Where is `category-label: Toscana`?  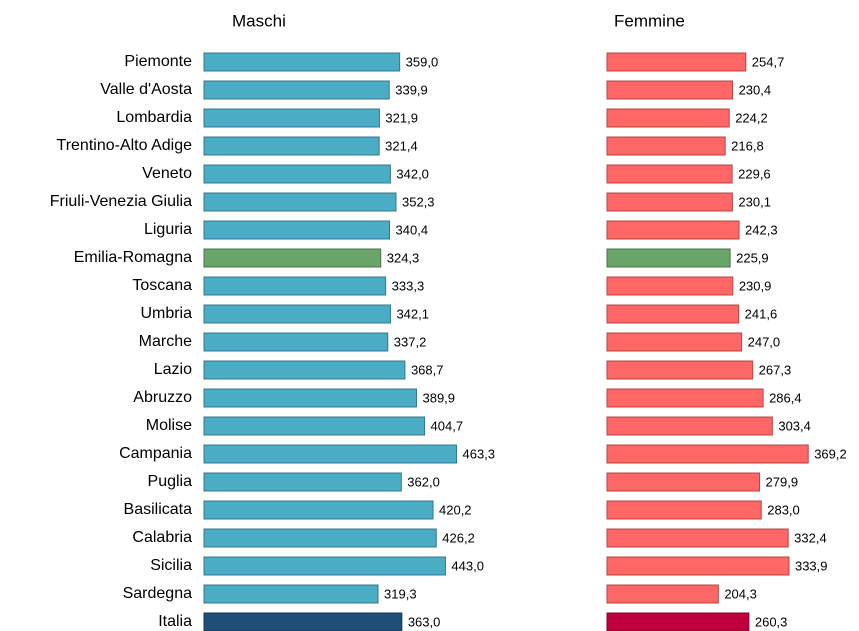 category-label: Toscana is located at coordinates (162, 285).